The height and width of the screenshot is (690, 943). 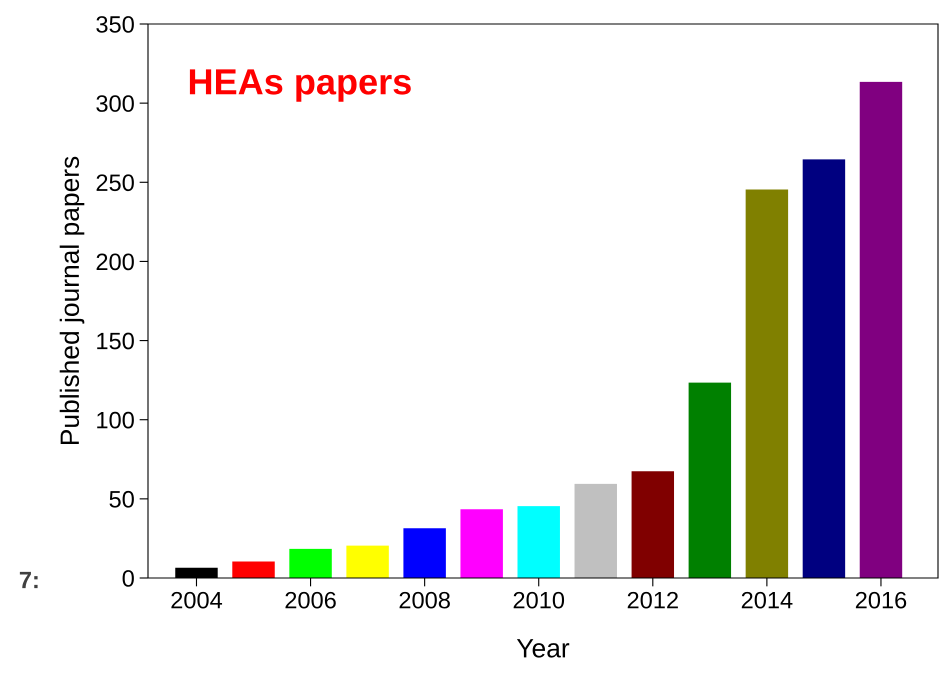 What do you see at coordinates (115, 341) in the screenshot?
I see `y-tick-label: 150` at bounding box center [115, 341].